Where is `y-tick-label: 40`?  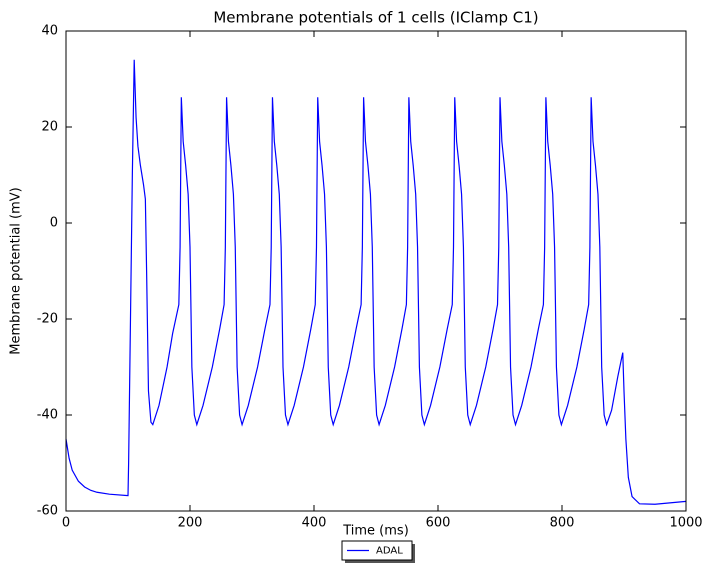 y-tick-label: 40 is located at coordinates (49, 31).